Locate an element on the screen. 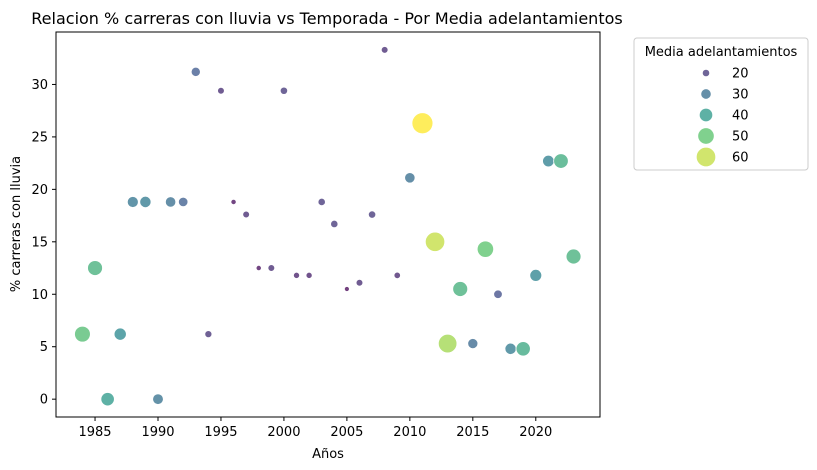 This screenshot has width=817, height=470. y-tick-label: 20 is located at coordinates (39, 190).